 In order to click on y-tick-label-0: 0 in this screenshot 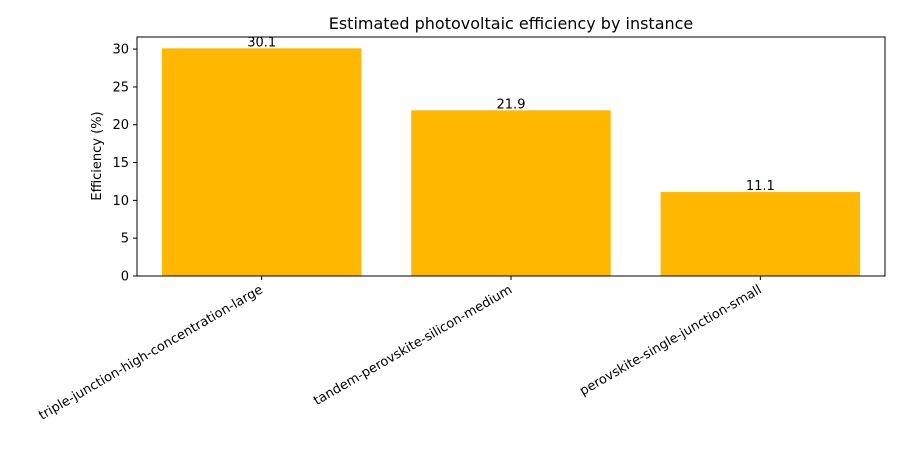, I will do `click(125, 277)`.